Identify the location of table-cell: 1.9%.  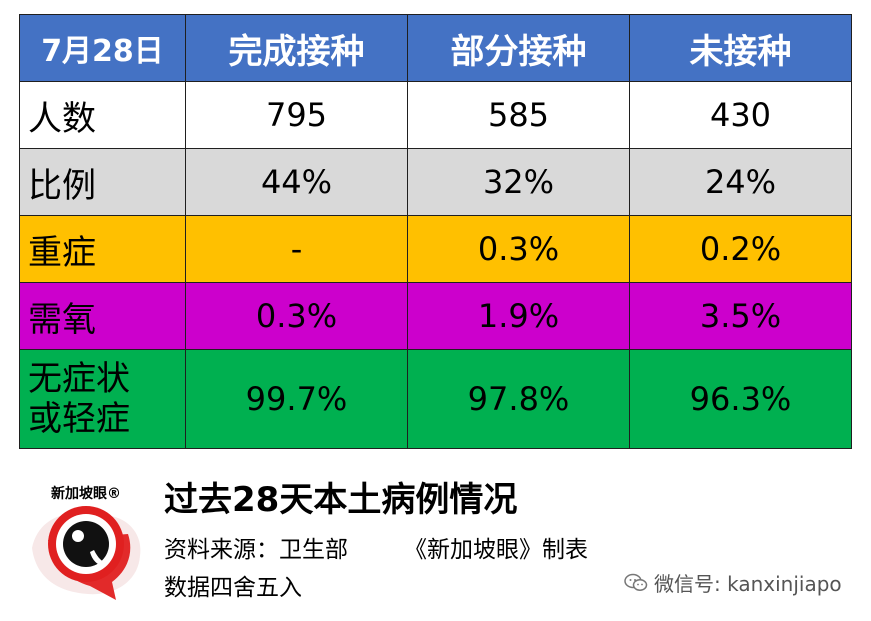
(518, 316).